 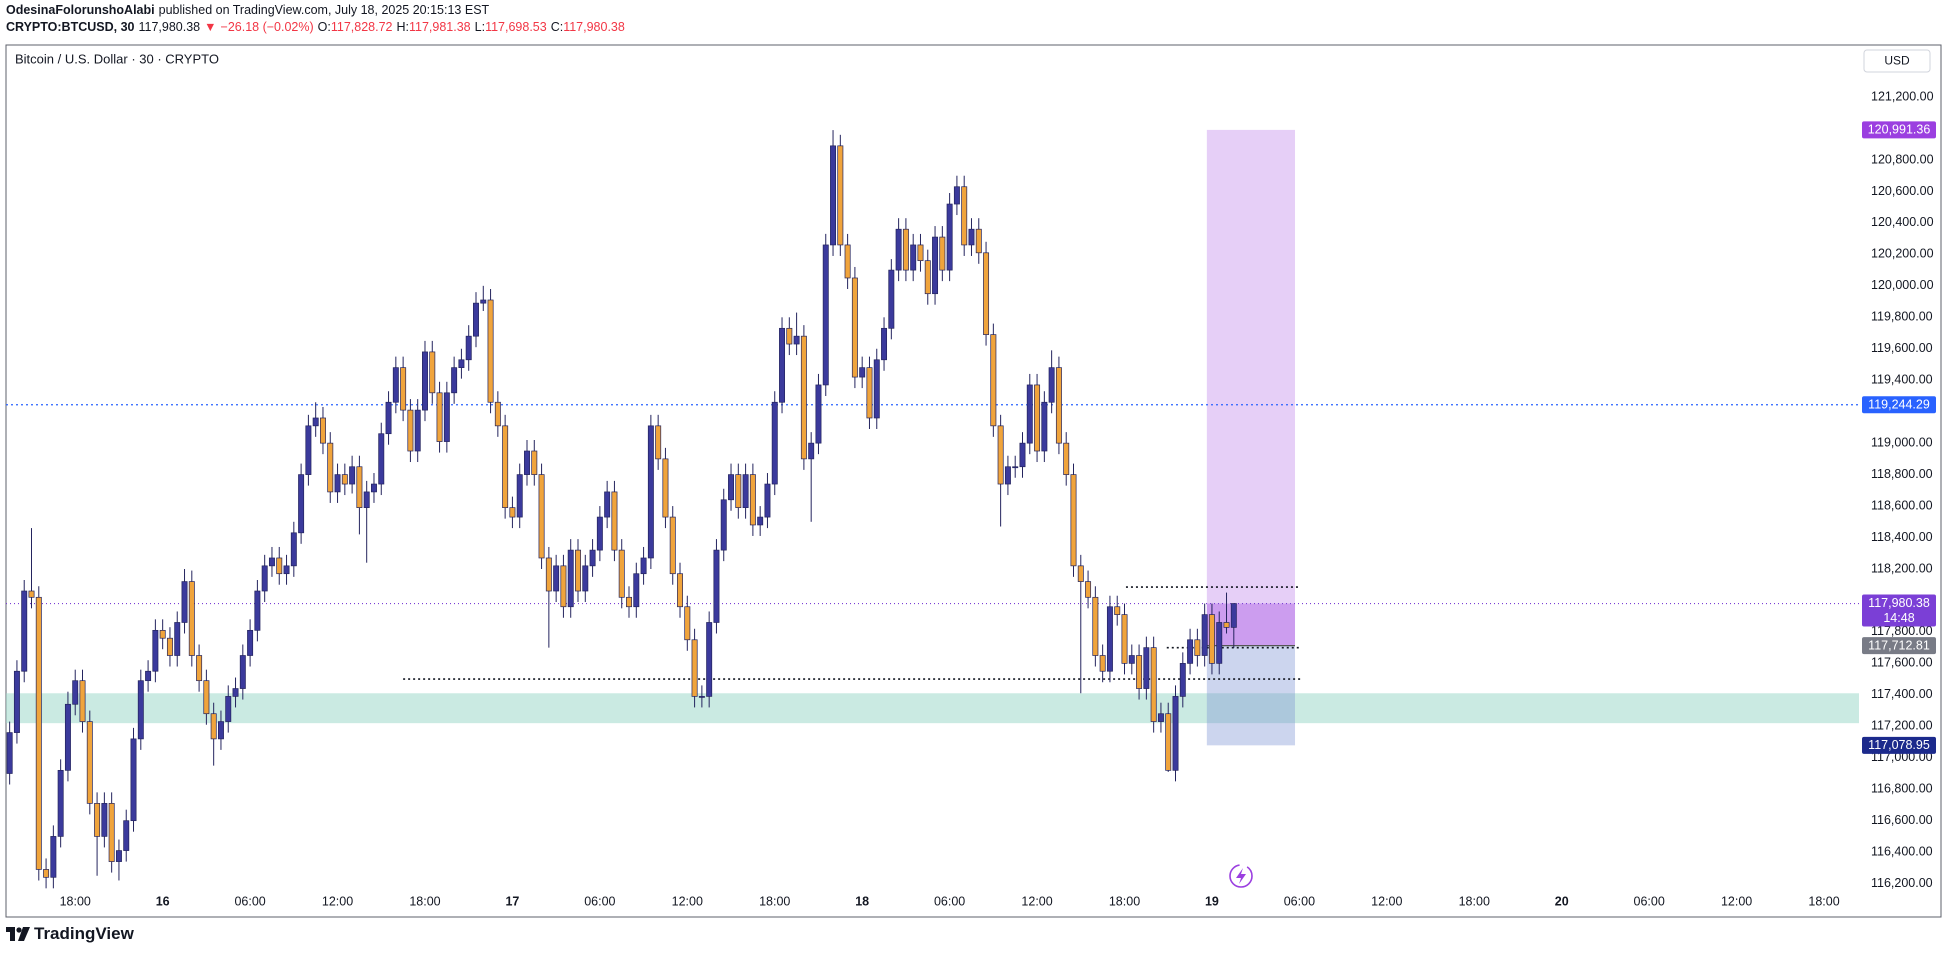 I want to click on lightning-icon, so click(x=1241, y=876).